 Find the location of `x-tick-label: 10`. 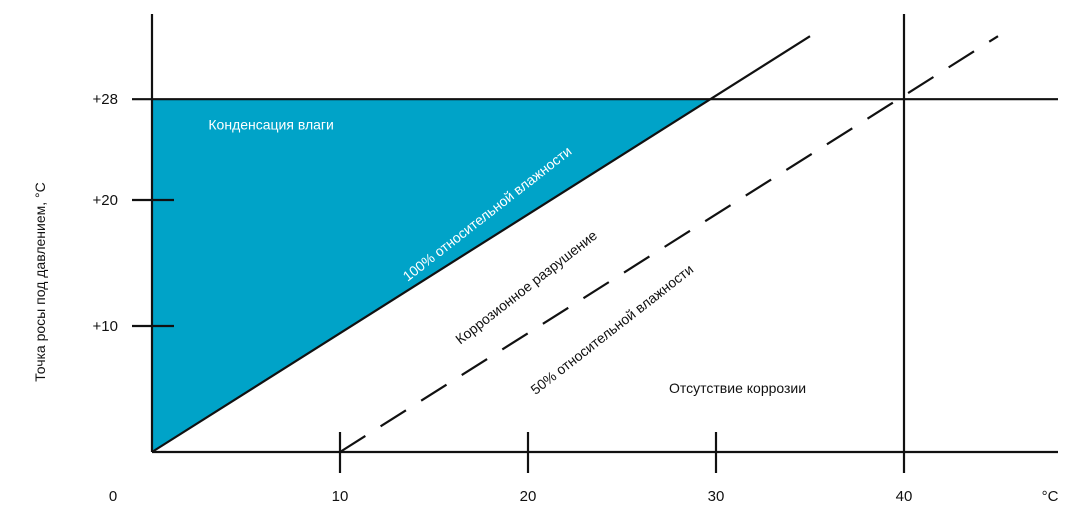

x-tick-label: 10 is located at coordinates (340, 496).